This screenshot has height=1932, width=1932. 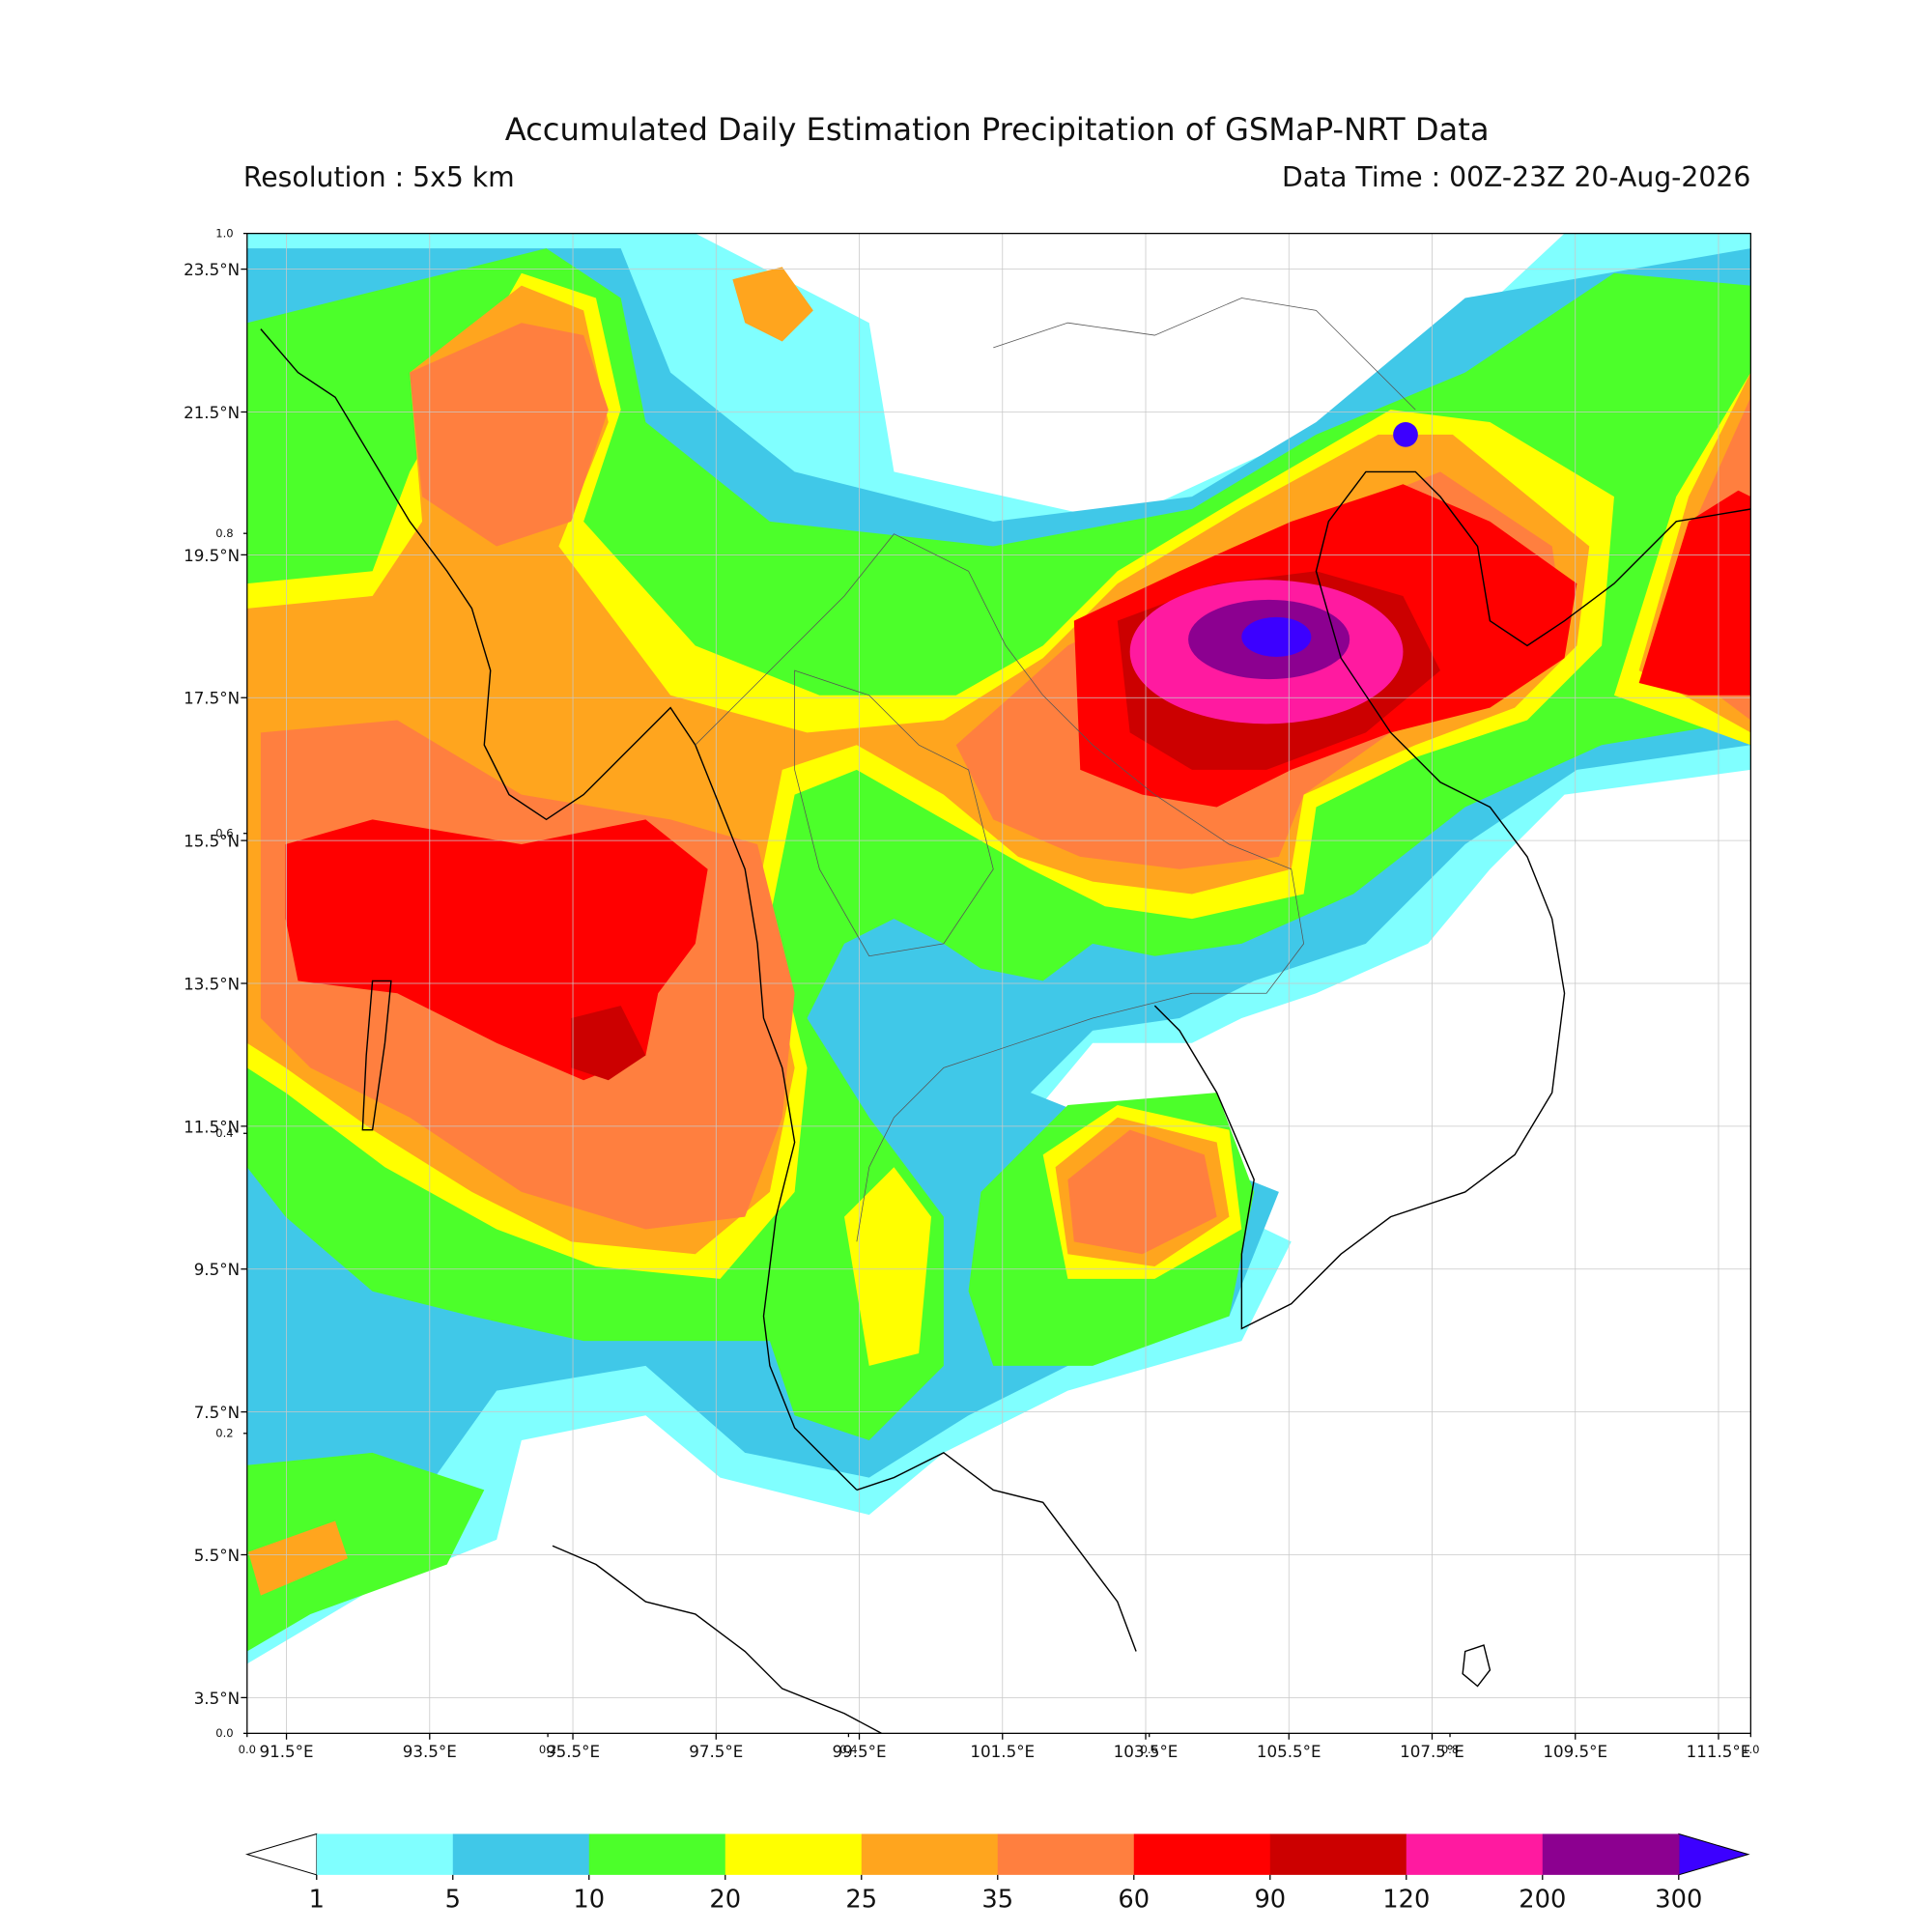 I want to click on colorbar-label: 60, so click(x=1134, y=1899).